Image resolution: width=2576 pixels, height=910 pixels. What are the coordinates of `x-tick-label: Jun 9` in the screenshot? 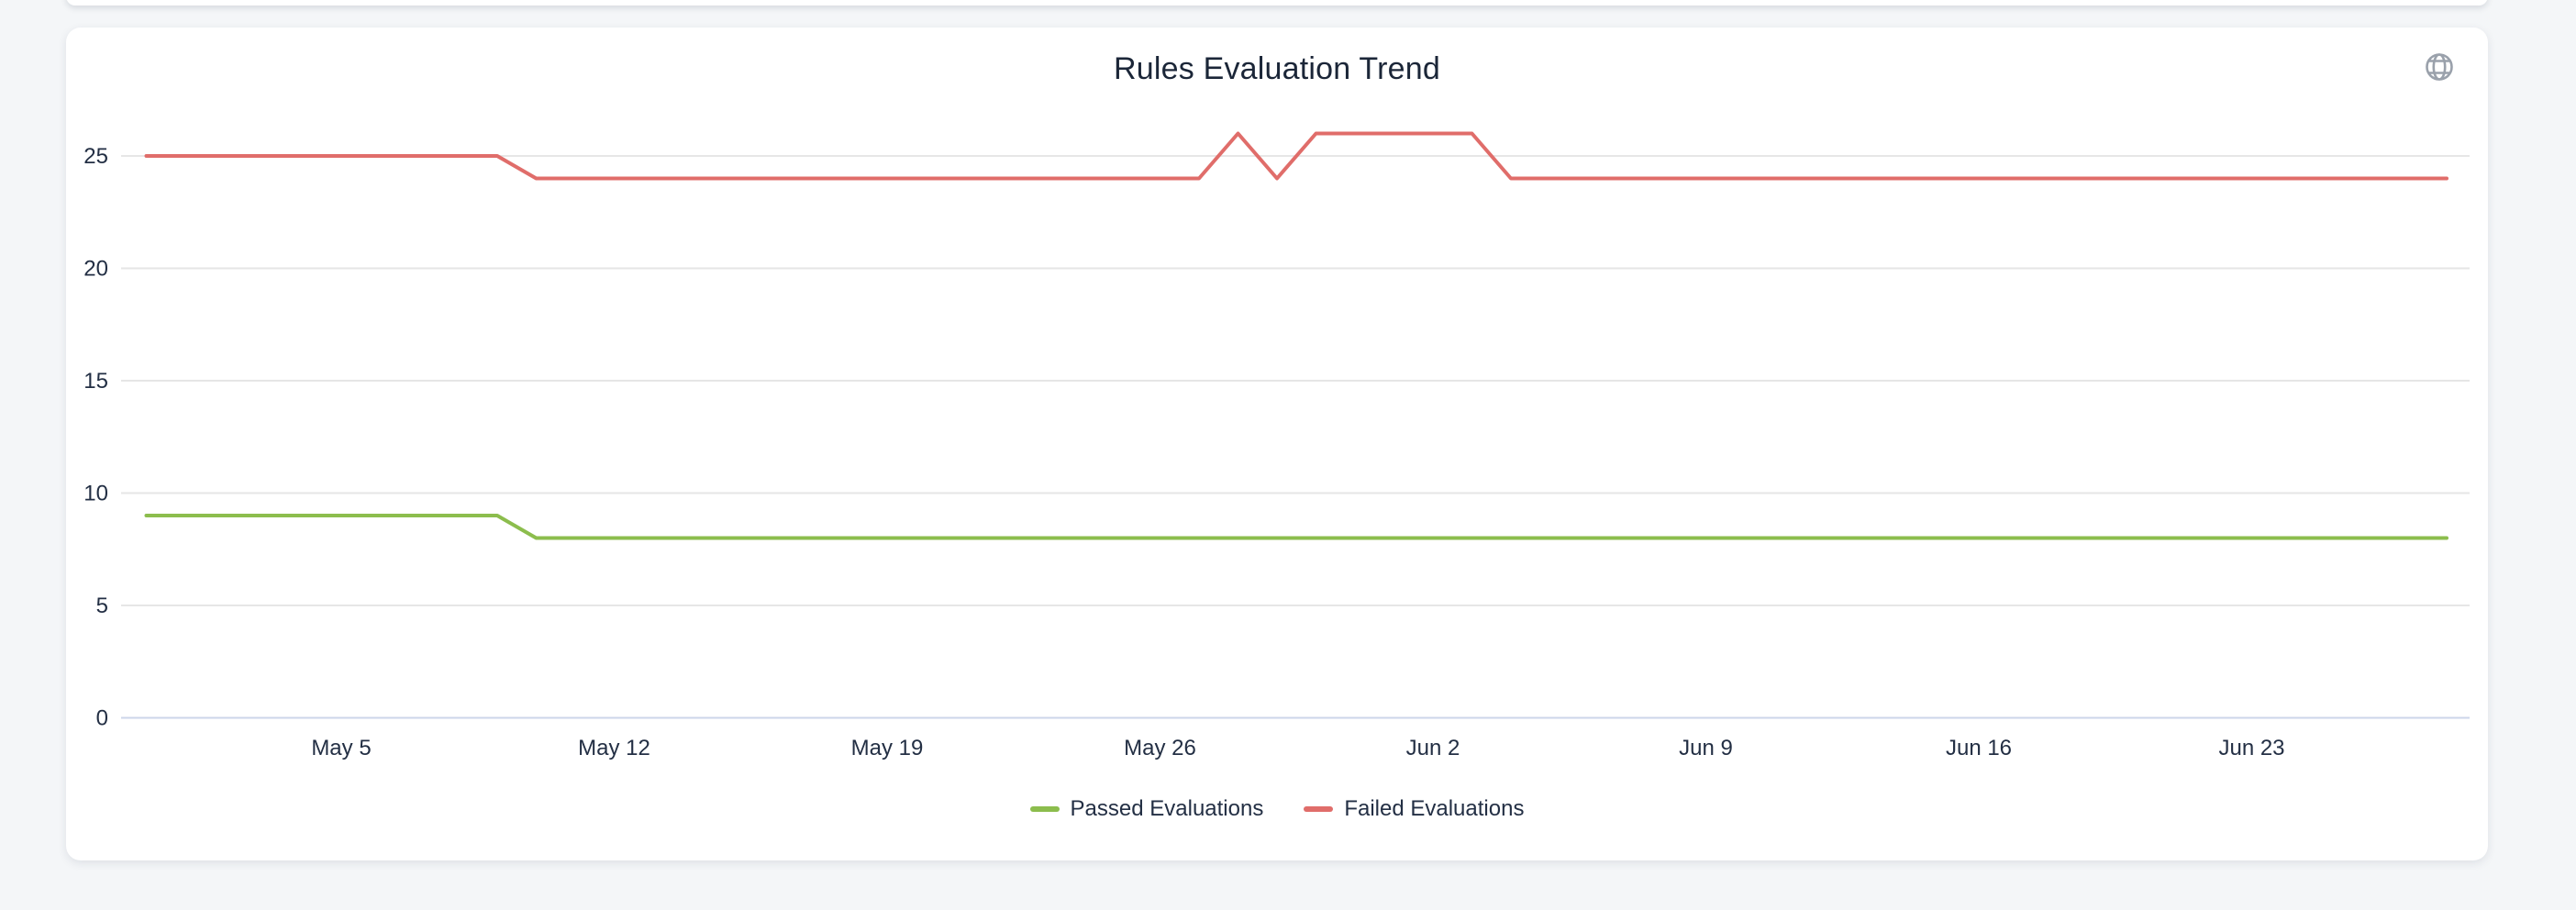 It's located at (1706, 748).